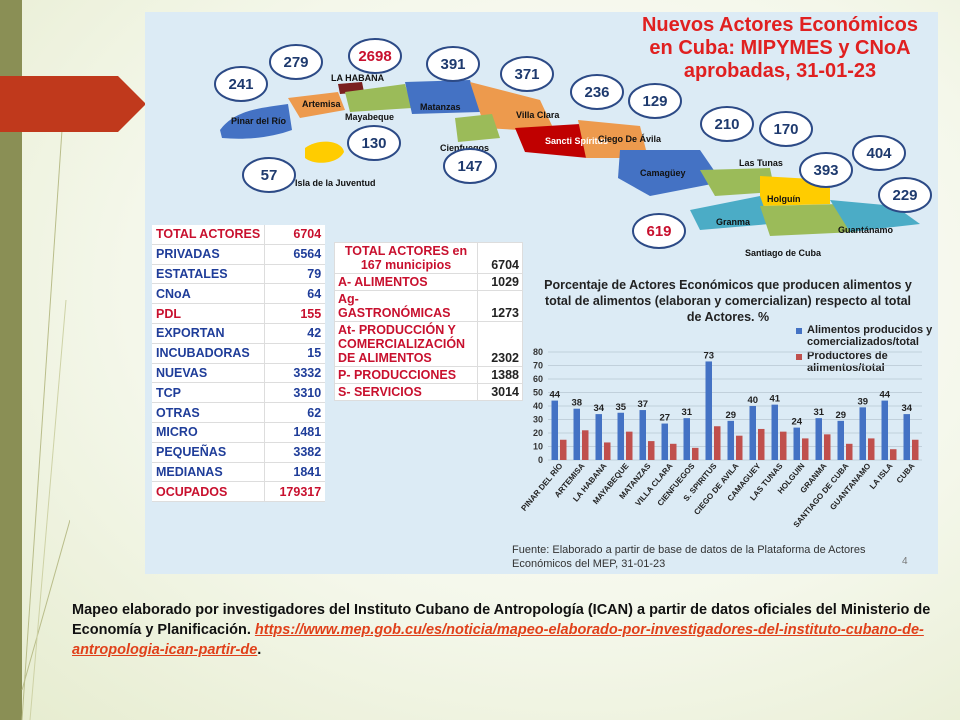 This screenshot has height=720, width=960. I want to click on activity-value: 1273, so click(500, 306).